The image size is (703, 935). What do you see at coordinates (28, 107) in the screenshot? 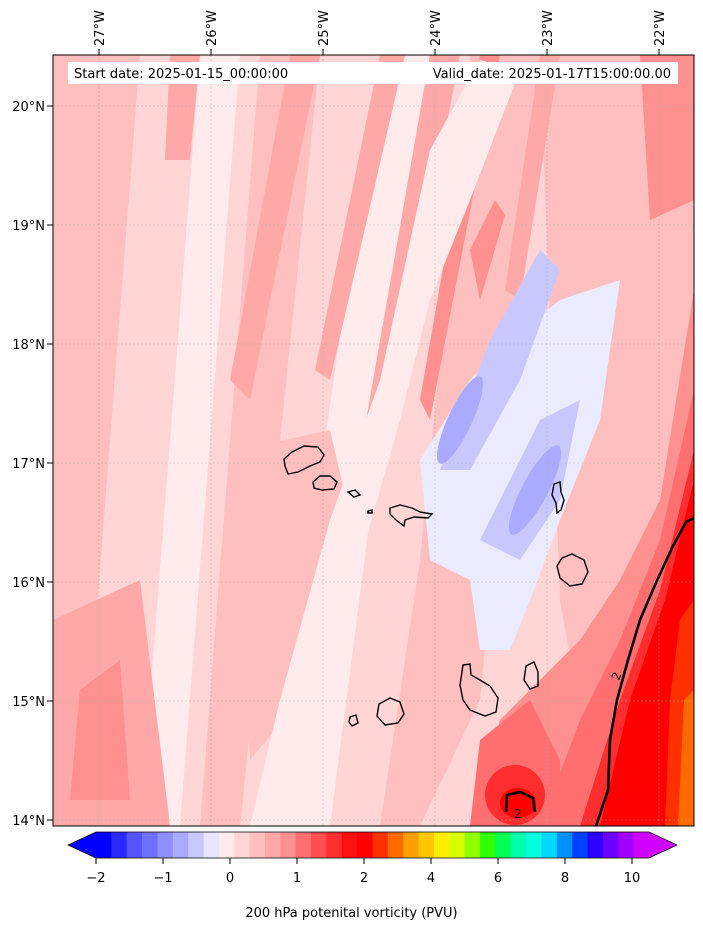
I see `lat-label: 20°N` at bounding box center [28, 107].